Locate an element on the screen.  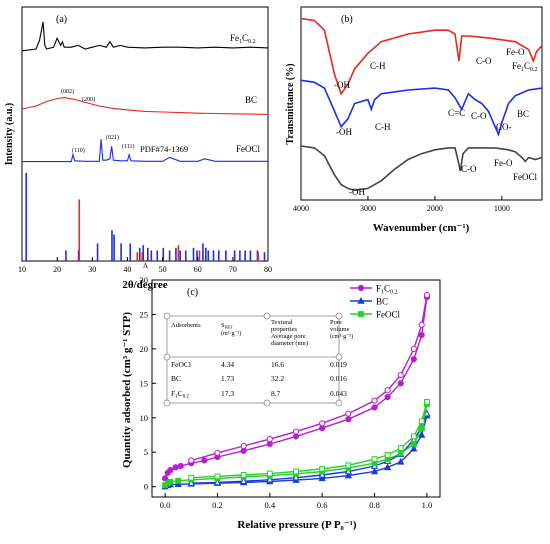
table-header: Adsorbents is located at coordinates (186, 325).